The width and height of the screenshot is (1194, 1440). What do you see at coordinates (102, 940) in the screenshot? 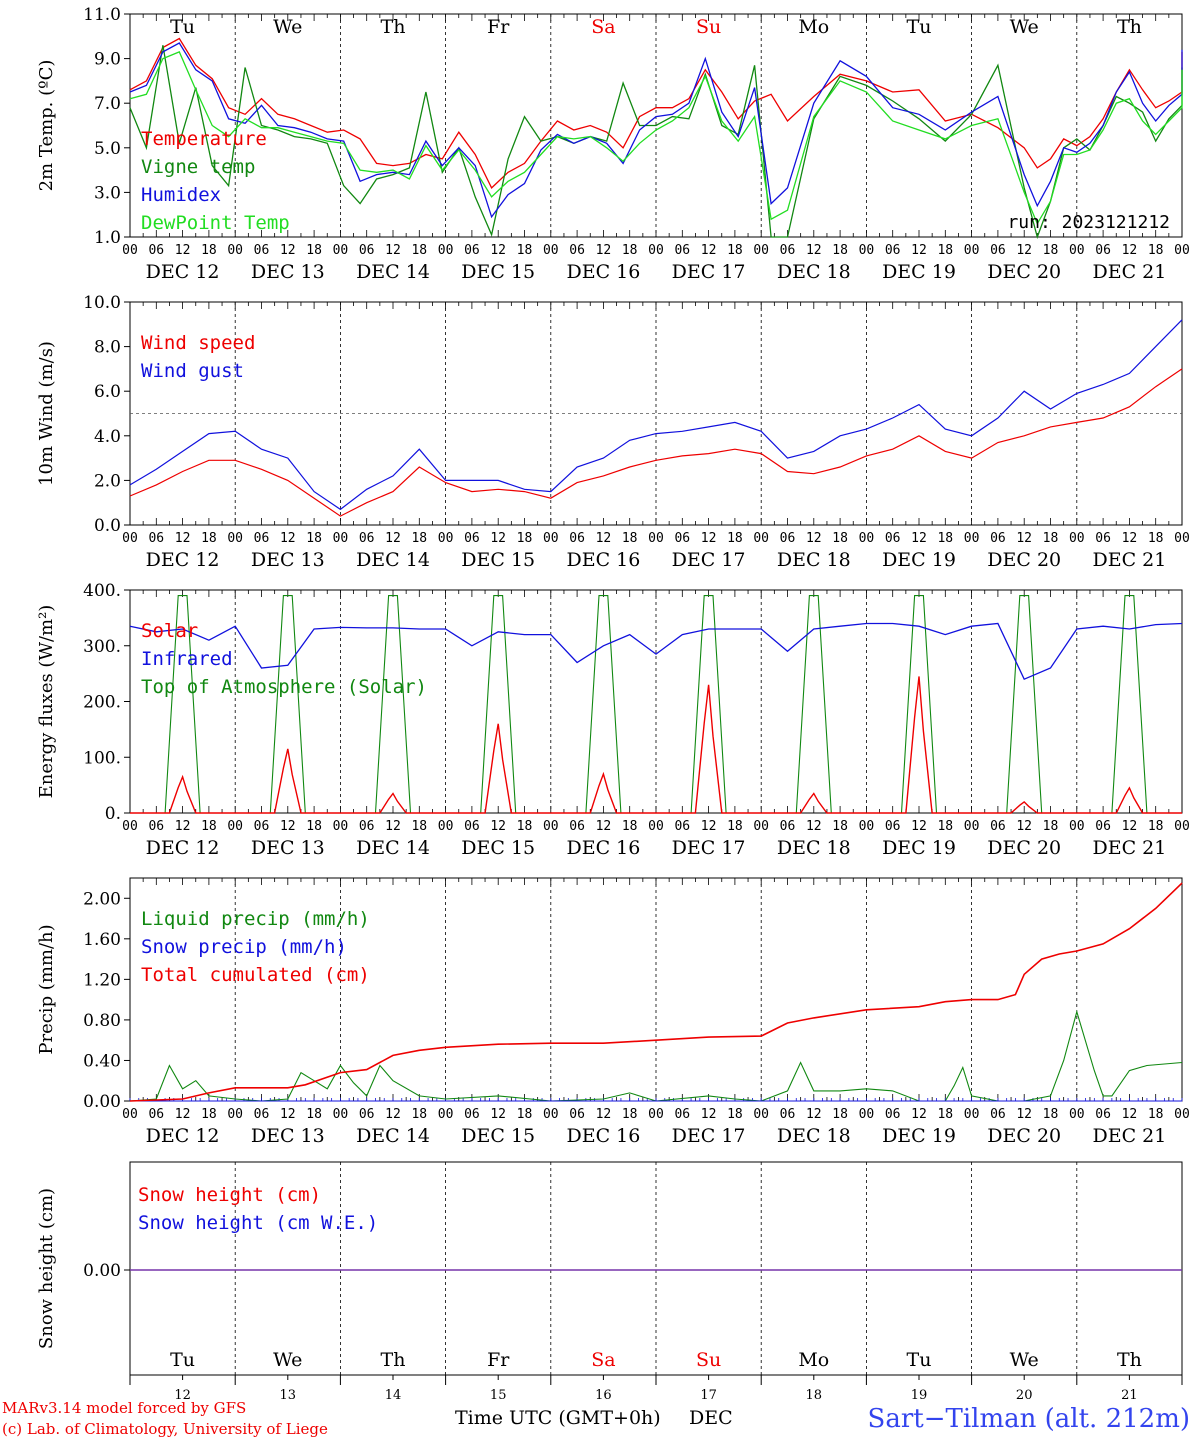
I see `y-tick-label: 1.60` at bounding box center [102, 940].